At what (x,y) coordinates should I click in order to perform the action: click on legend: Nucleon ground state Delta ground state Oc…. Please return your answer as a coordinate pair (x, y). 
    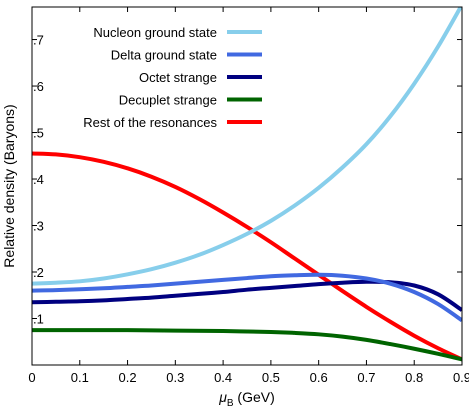
    Looking at the image, I should click on (172, 77).